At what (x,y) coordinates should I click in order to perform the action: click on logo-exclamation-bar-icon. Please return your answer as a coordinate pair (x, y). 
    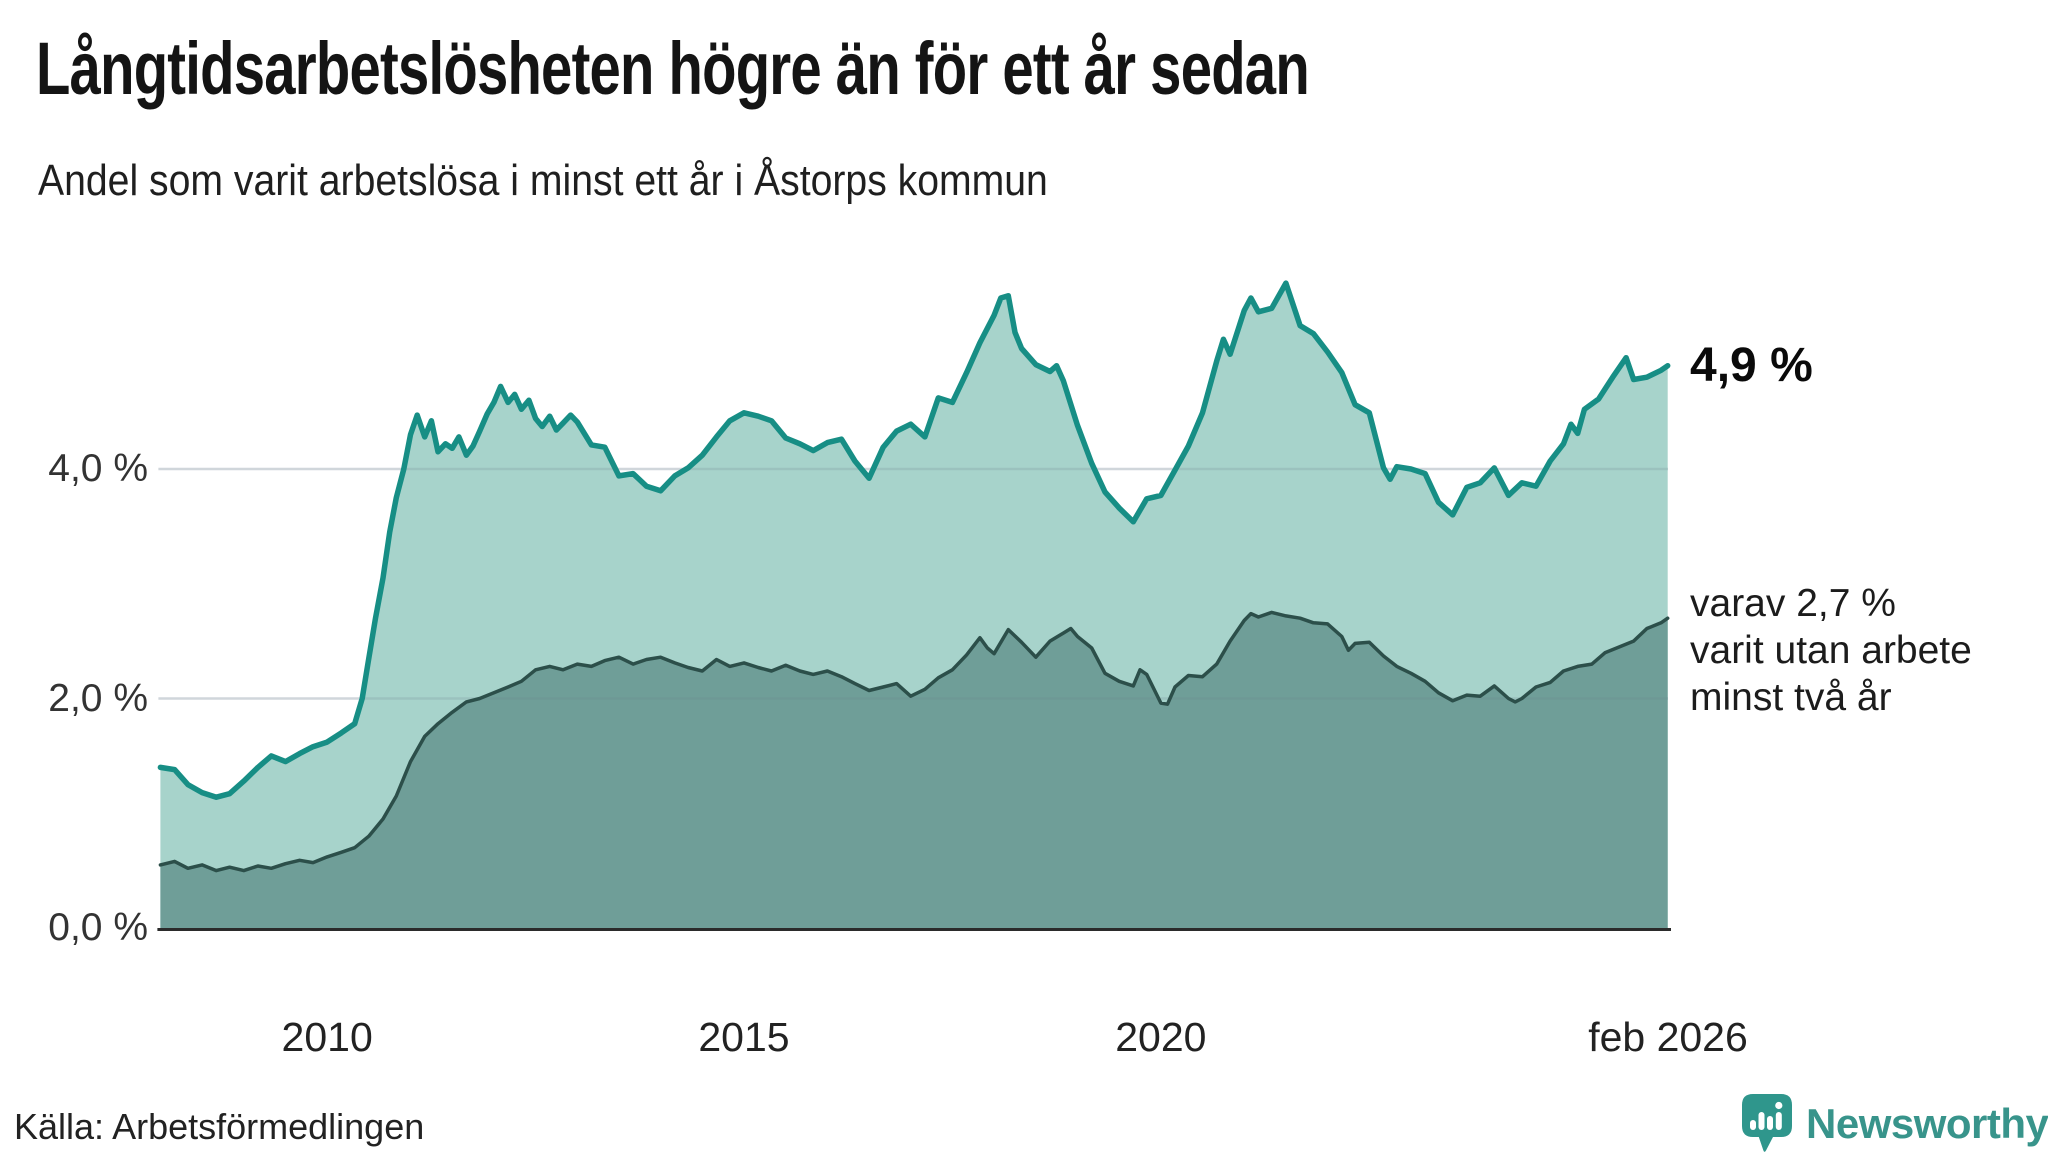
    Looking at the image, I should click on (1778, 1121).